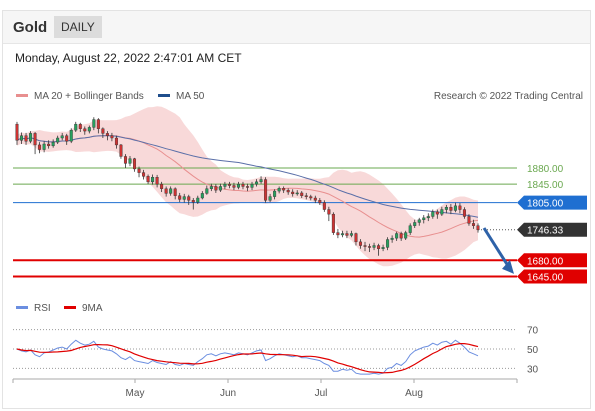  I want to click on rsi-ma-legend-label: 9MA, so click(92, 308).